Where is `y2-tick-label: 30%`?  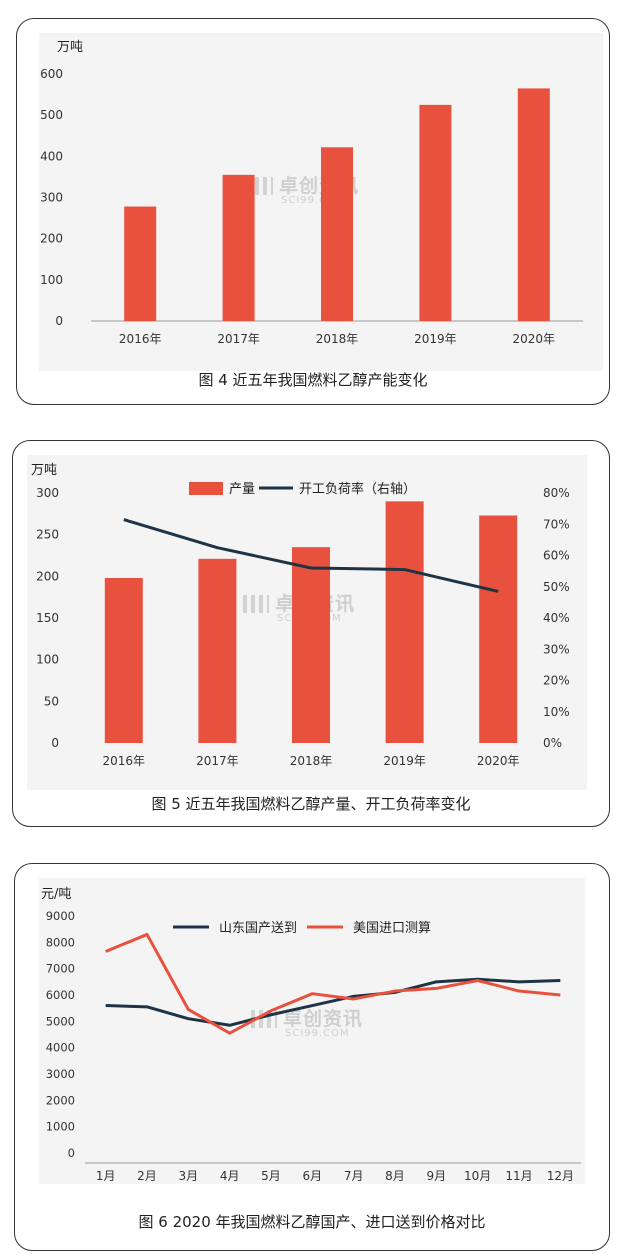 y2-tick-label: 30% is located at coordinates (556, 649).